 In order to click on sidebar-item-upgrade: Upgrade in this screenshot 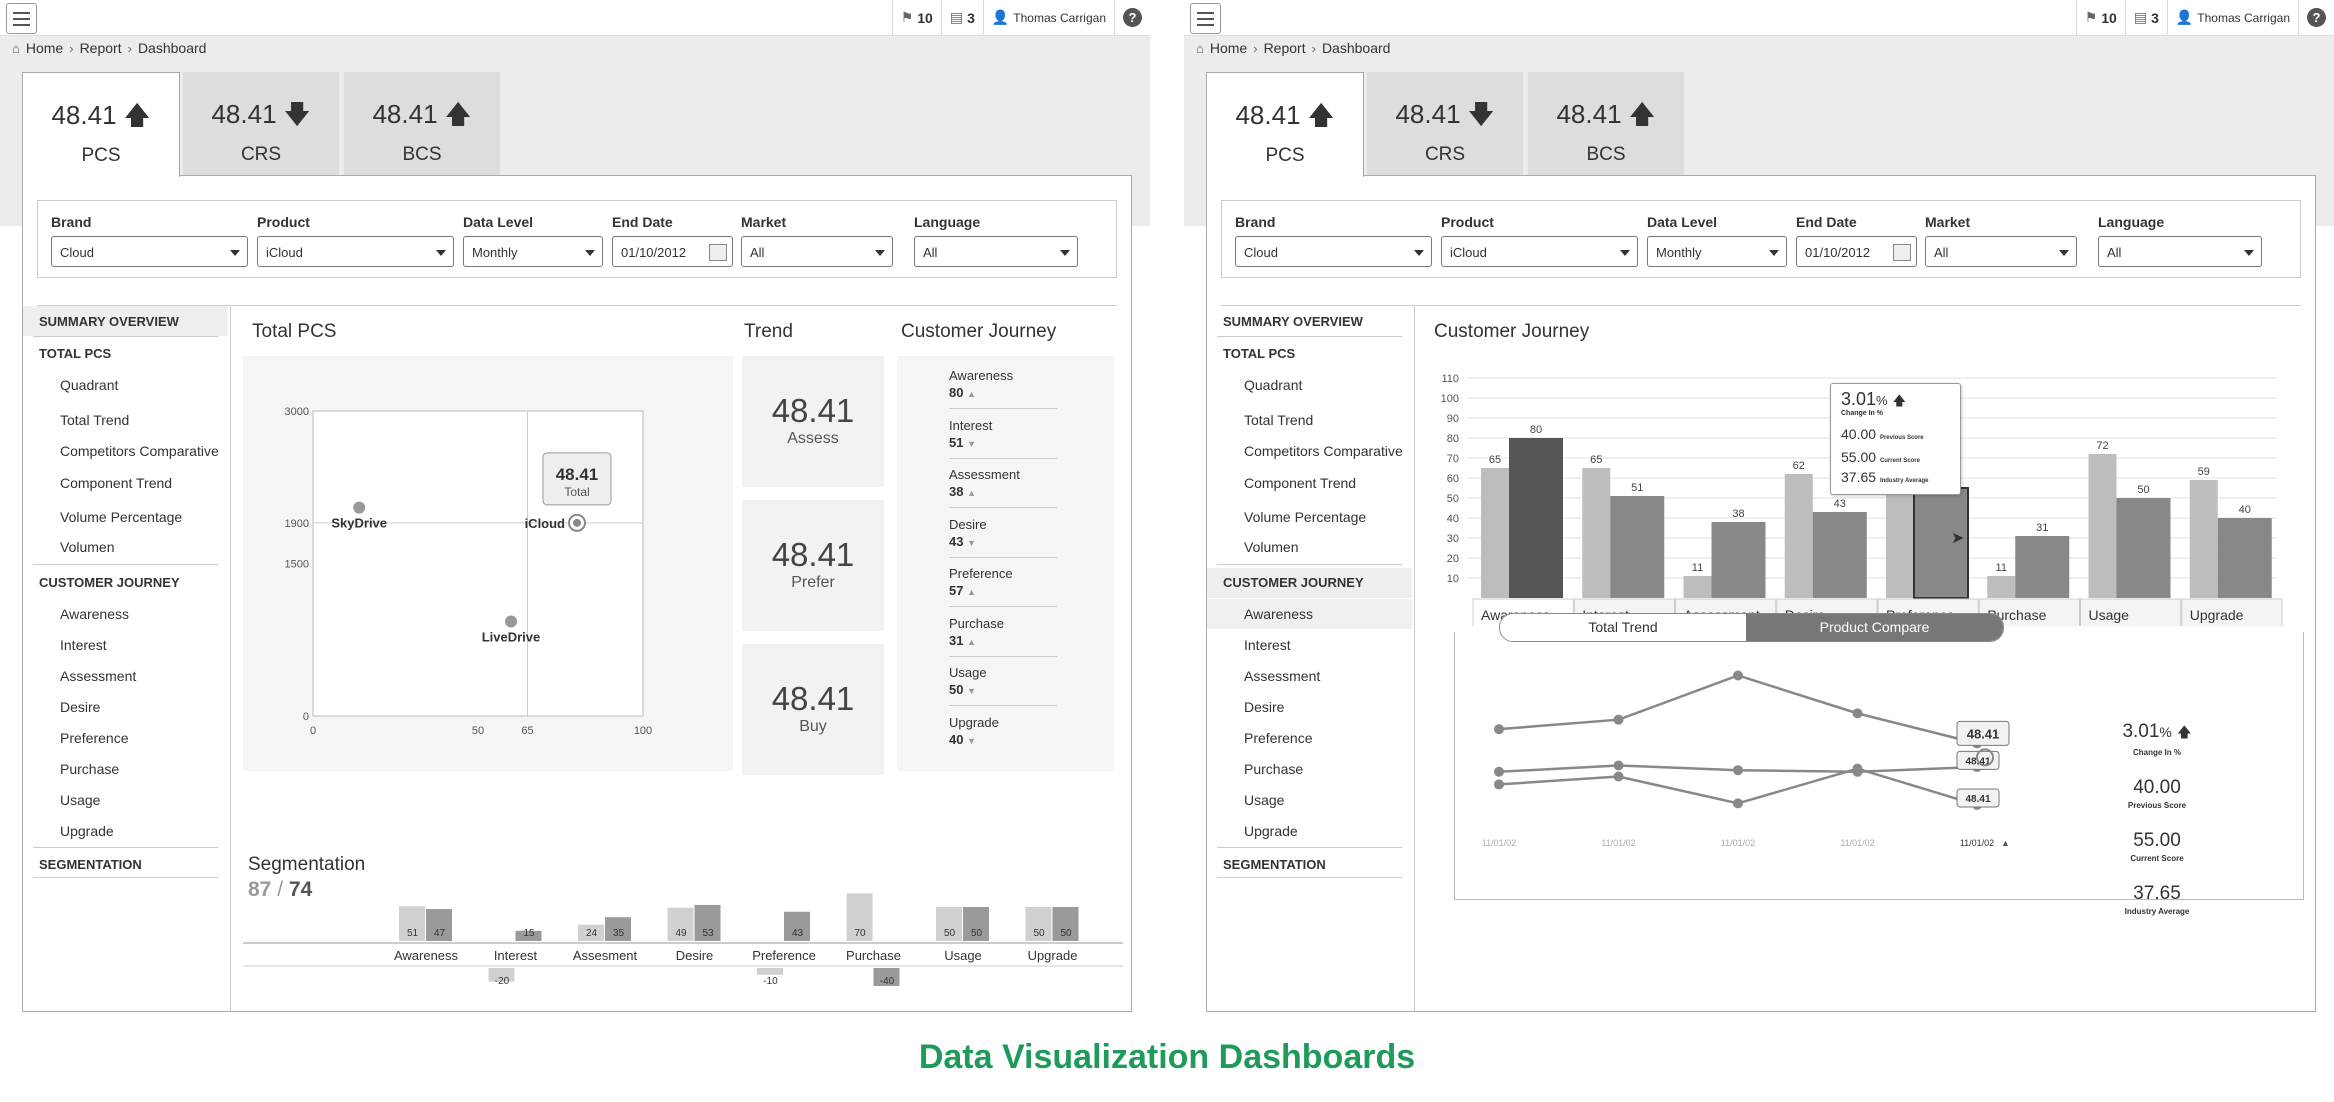, I will do `click(1271, 831)`.